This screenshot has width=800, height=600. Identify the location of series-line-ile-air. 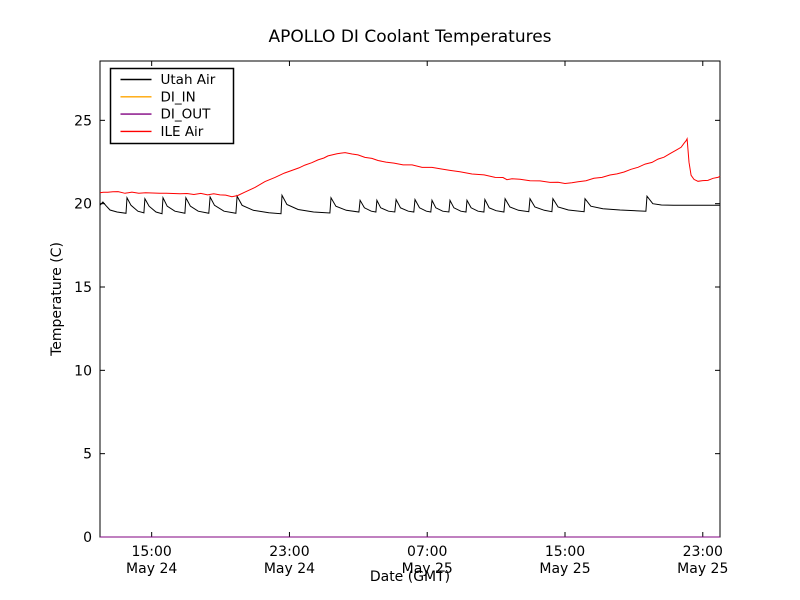
(410, 167).